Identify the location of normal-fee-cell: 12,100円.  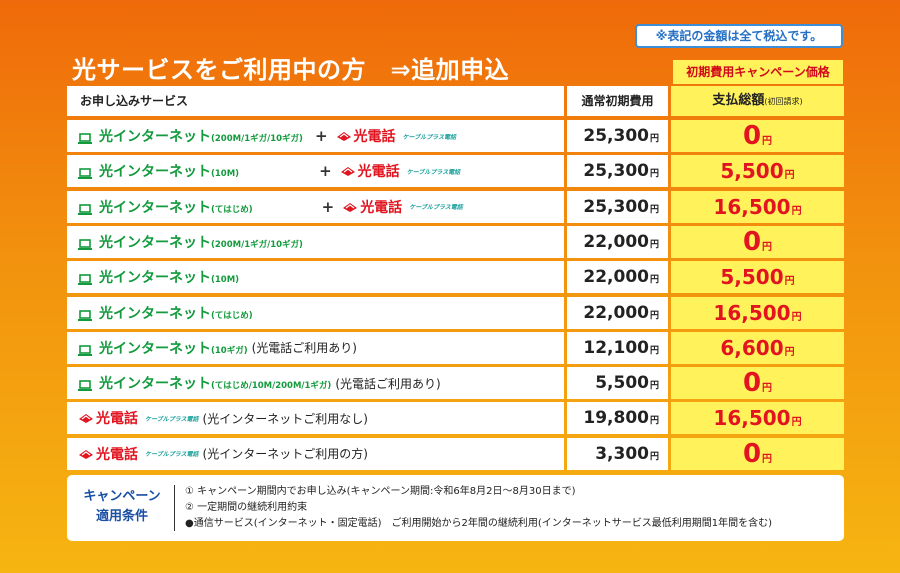
(617, 347).